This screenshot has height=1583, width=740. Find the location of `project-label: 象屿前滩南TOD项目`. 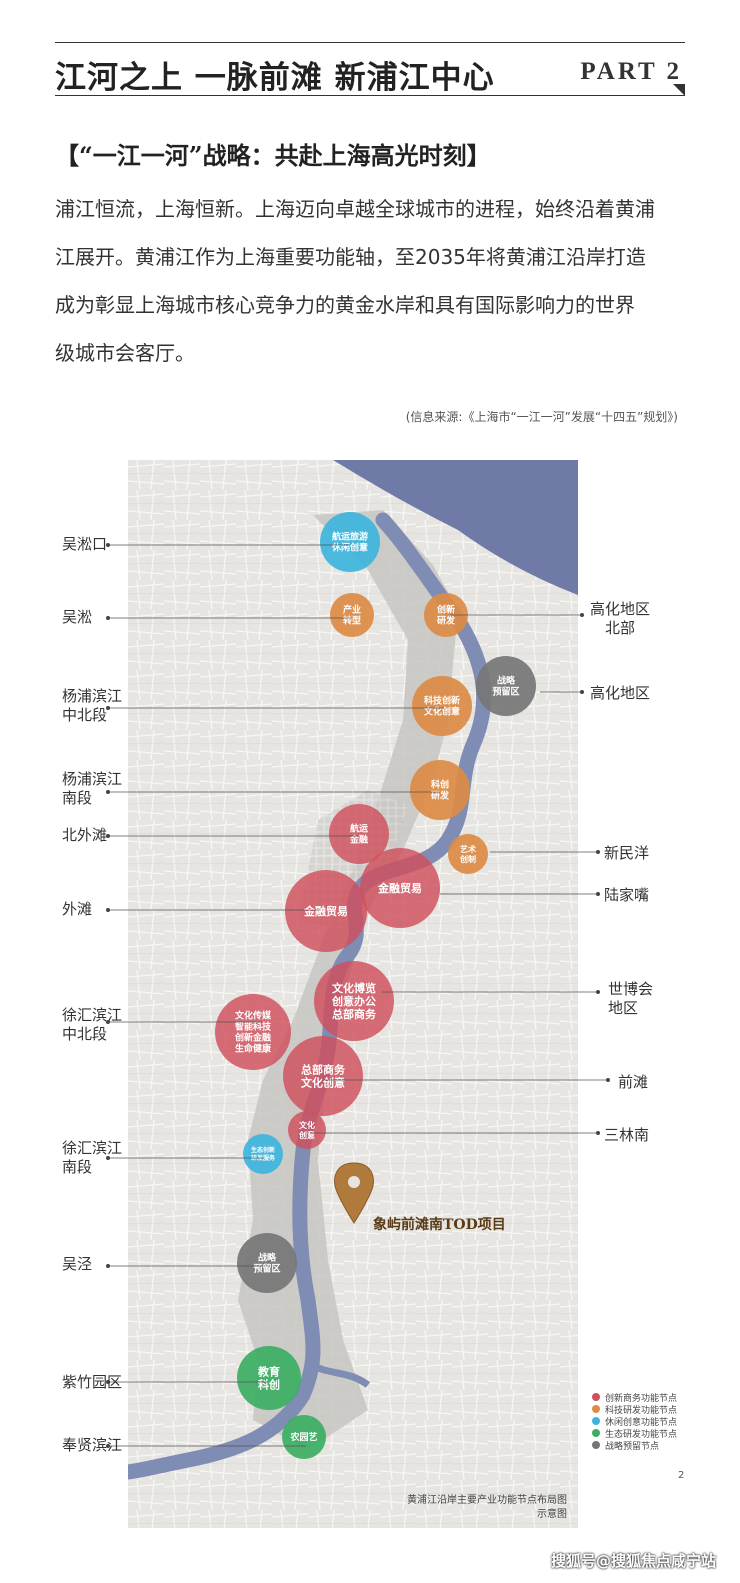

project-label: 象屿前滩南TOD项目 is located at coordinates (439, 1225).